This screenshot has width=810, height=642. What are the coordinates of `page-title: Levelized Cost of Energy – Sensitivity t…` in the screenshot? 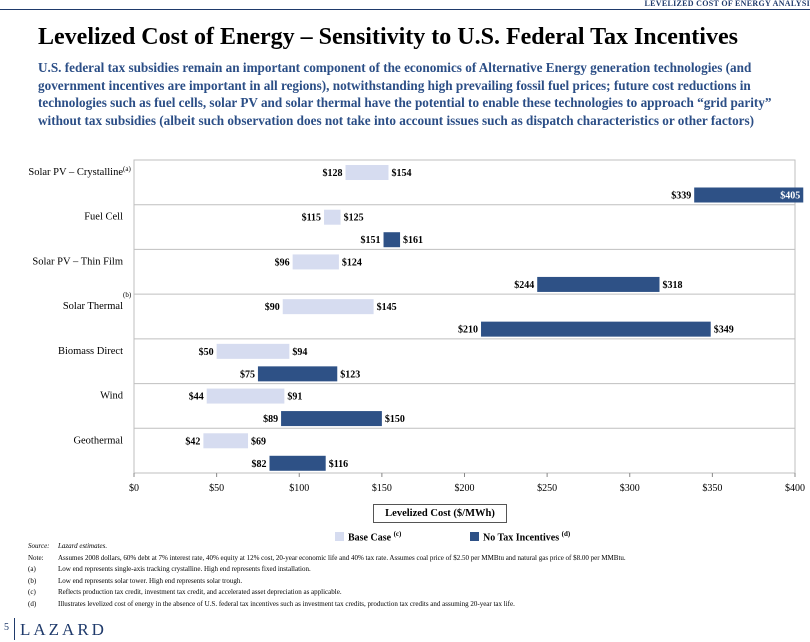 It's located at (388, 37).